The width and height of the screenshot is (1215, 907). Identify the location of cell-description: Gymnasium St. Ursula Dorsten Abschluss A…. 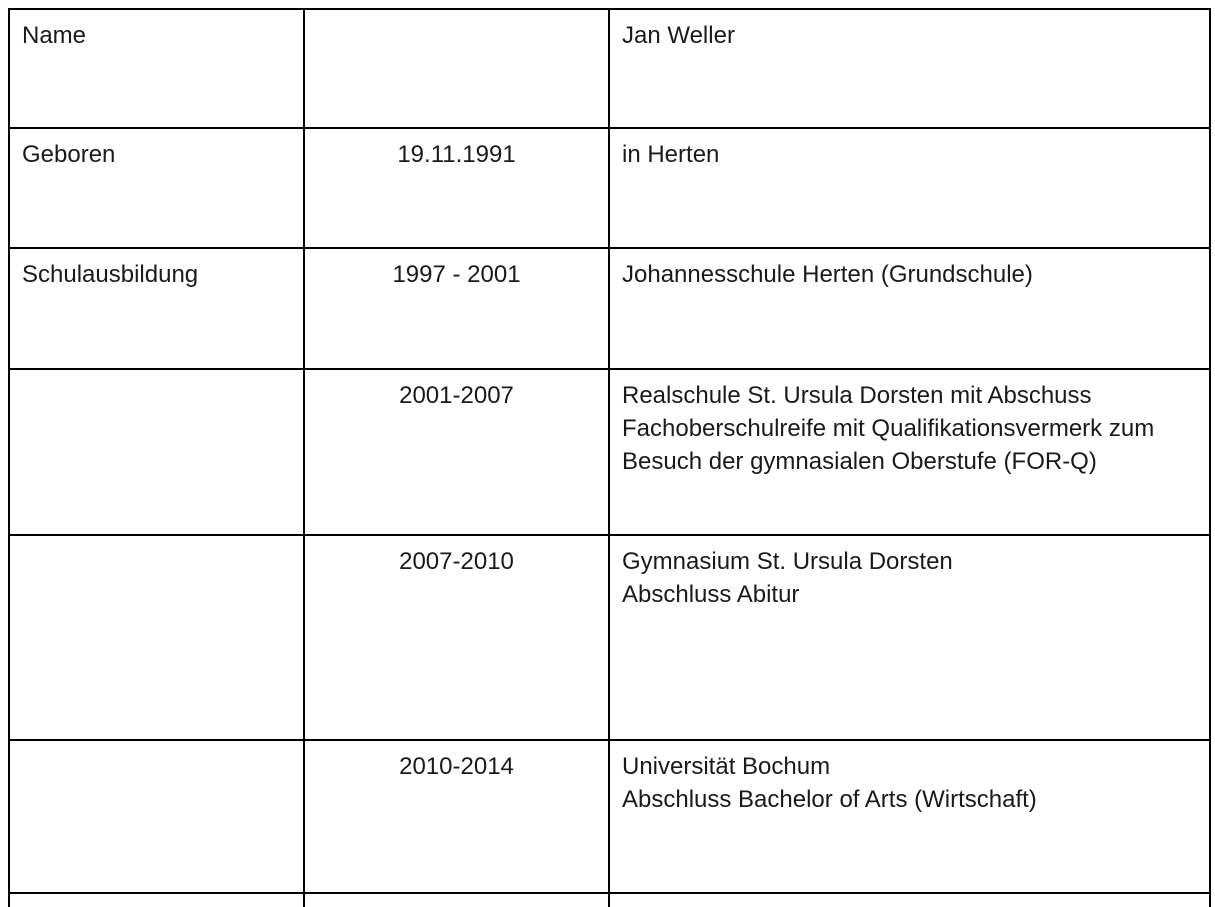
(909, 637).